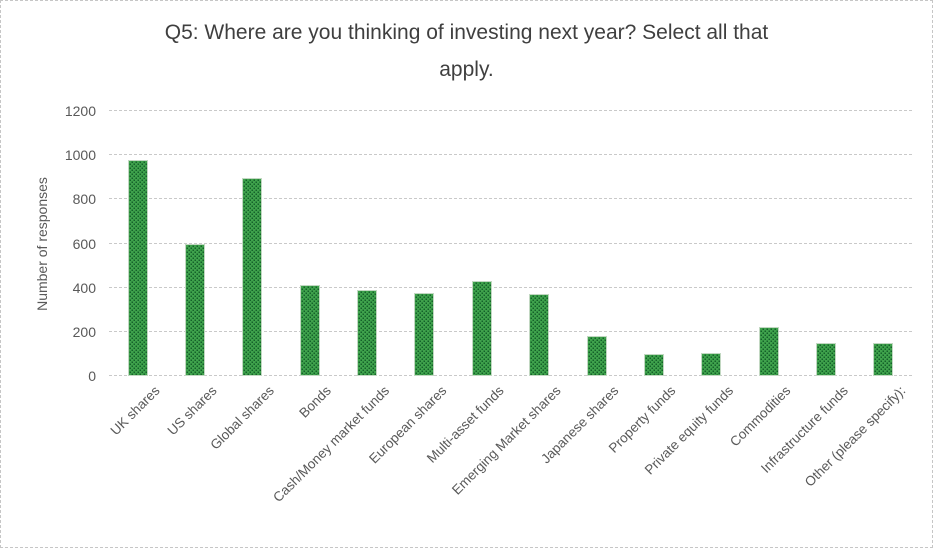 This screenshot has height=548, width=933. I want to click on bar-bonds, so click(309, 330).